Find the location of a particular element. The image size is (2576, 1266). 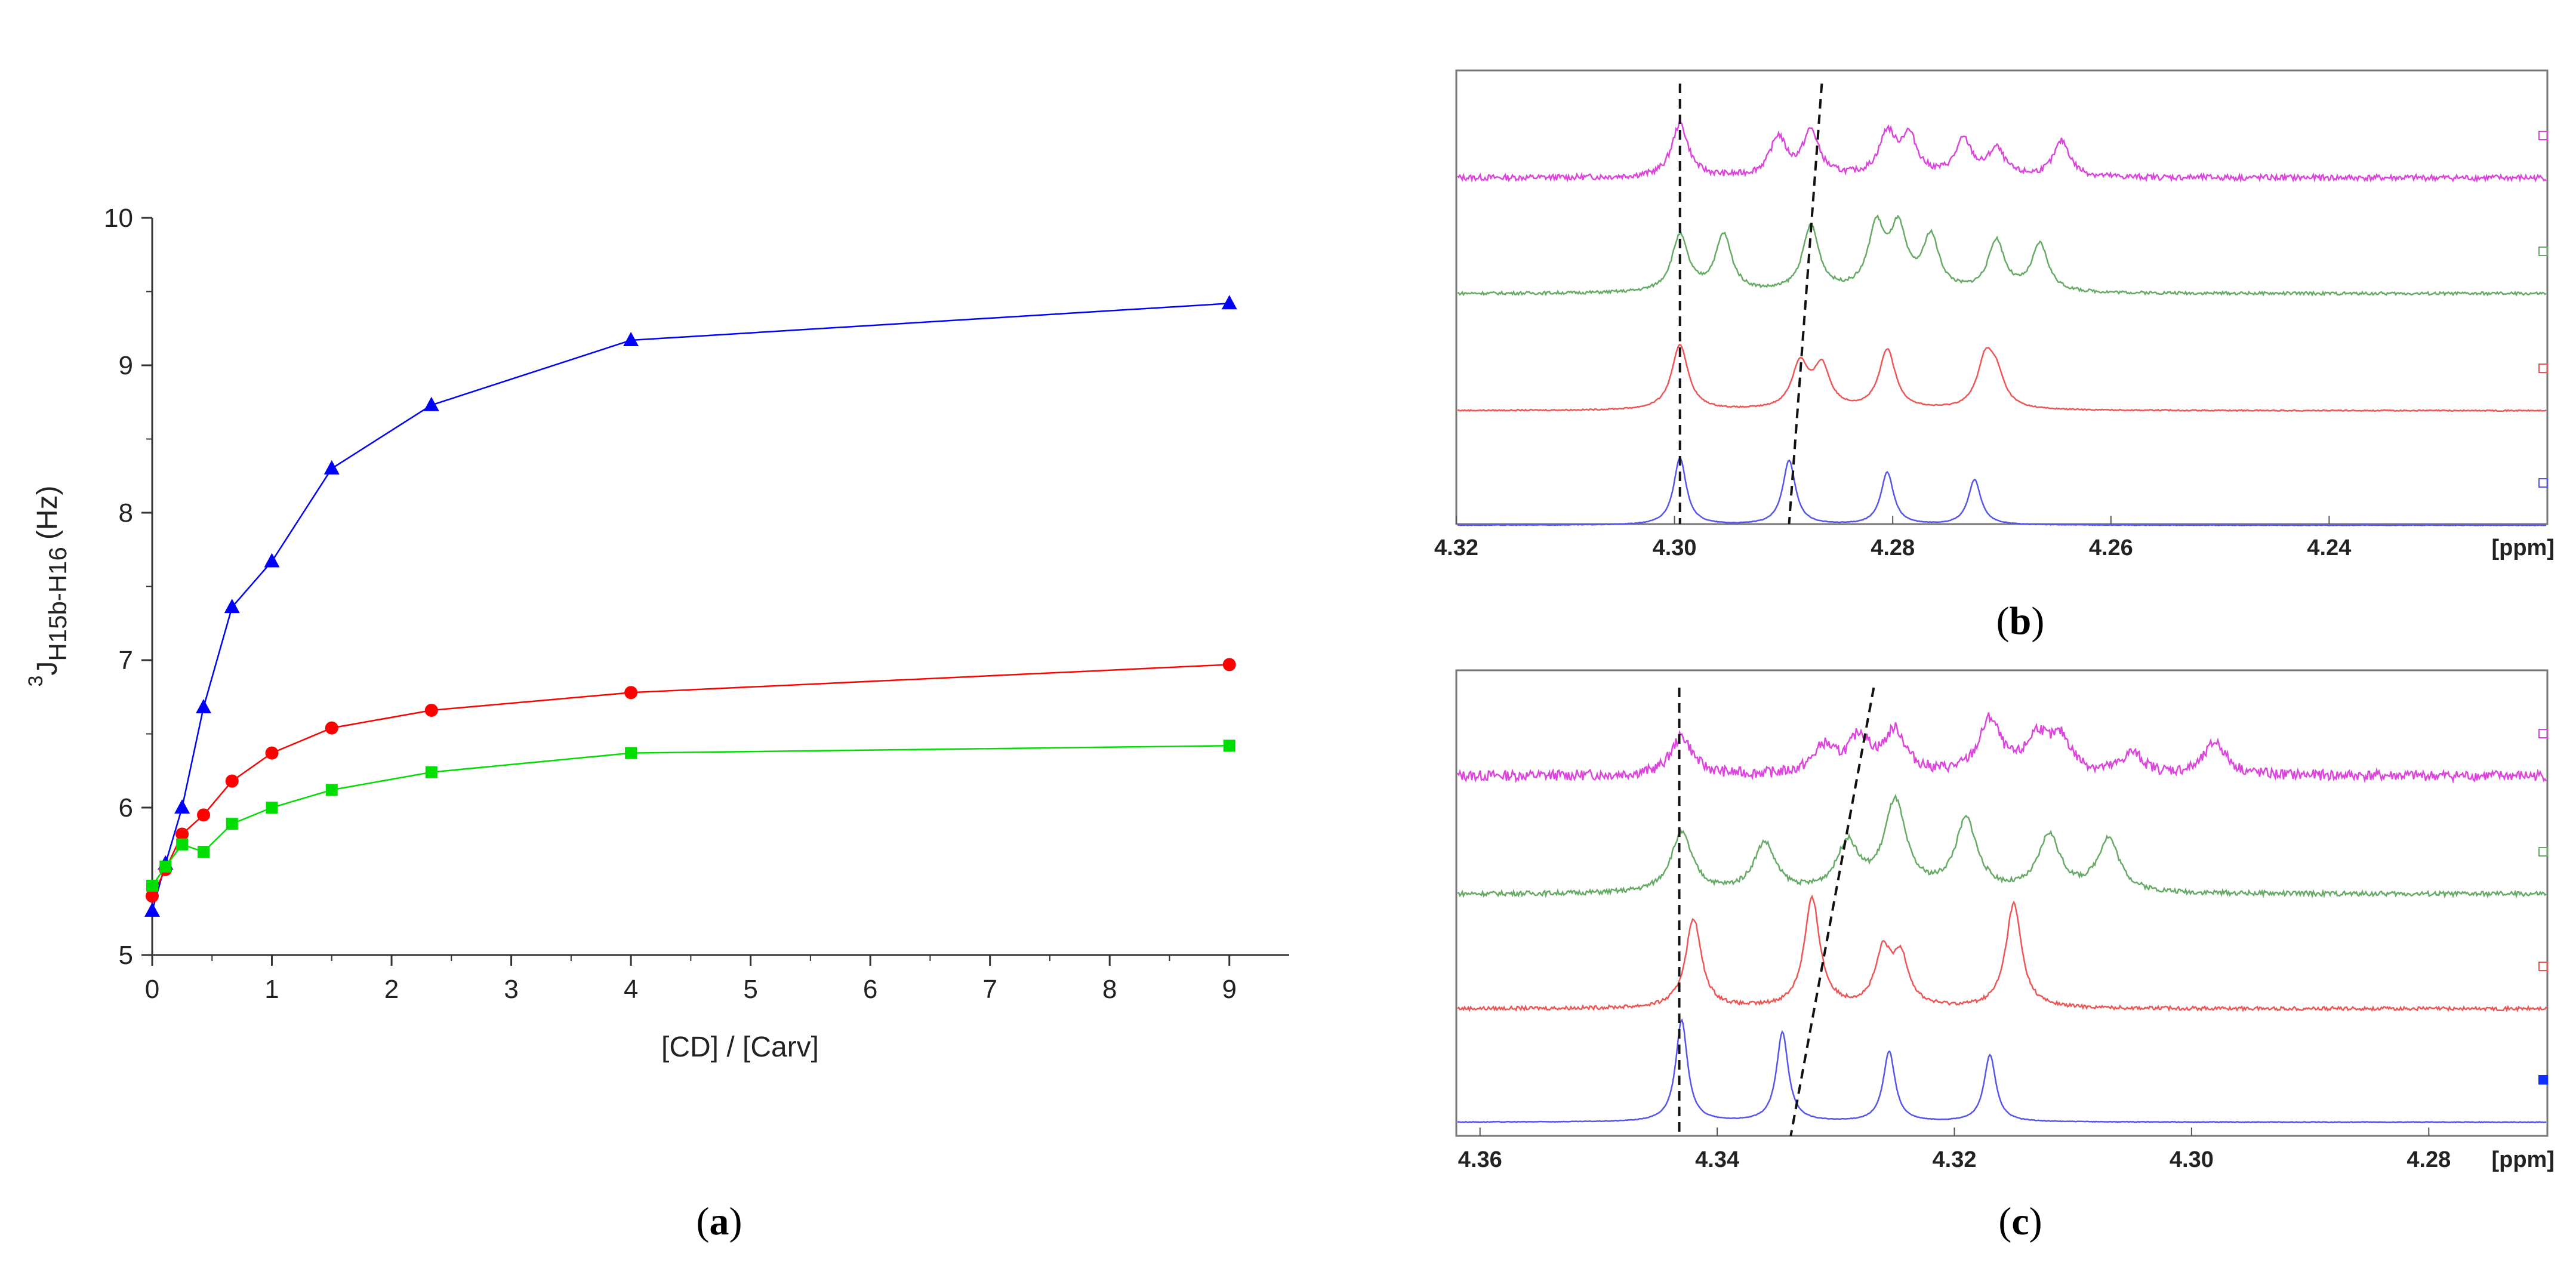

ppm-unit-label: [ppm] is located at coordinates (2523, 547).